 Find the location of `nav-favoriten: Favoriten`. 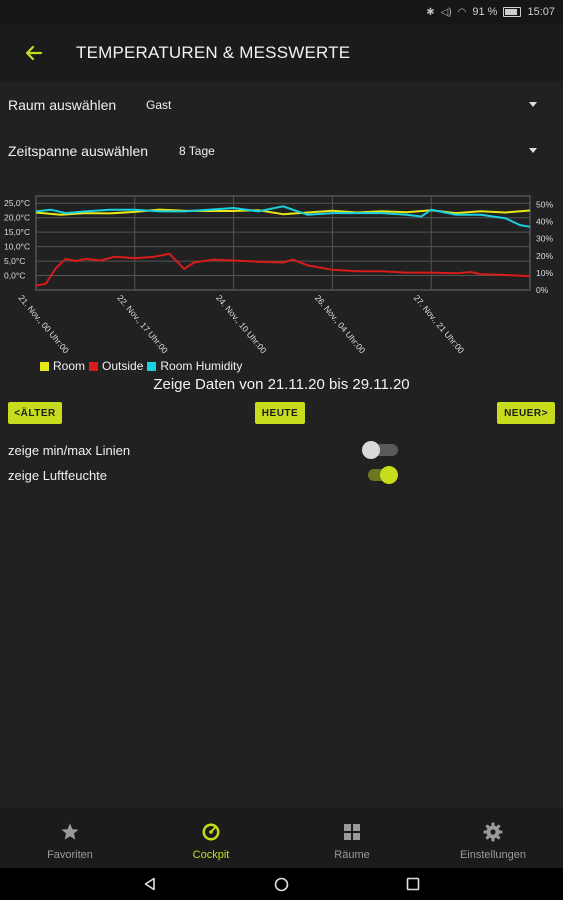

nav-favoriten: Favoriten is located at coordinates (70, 838).